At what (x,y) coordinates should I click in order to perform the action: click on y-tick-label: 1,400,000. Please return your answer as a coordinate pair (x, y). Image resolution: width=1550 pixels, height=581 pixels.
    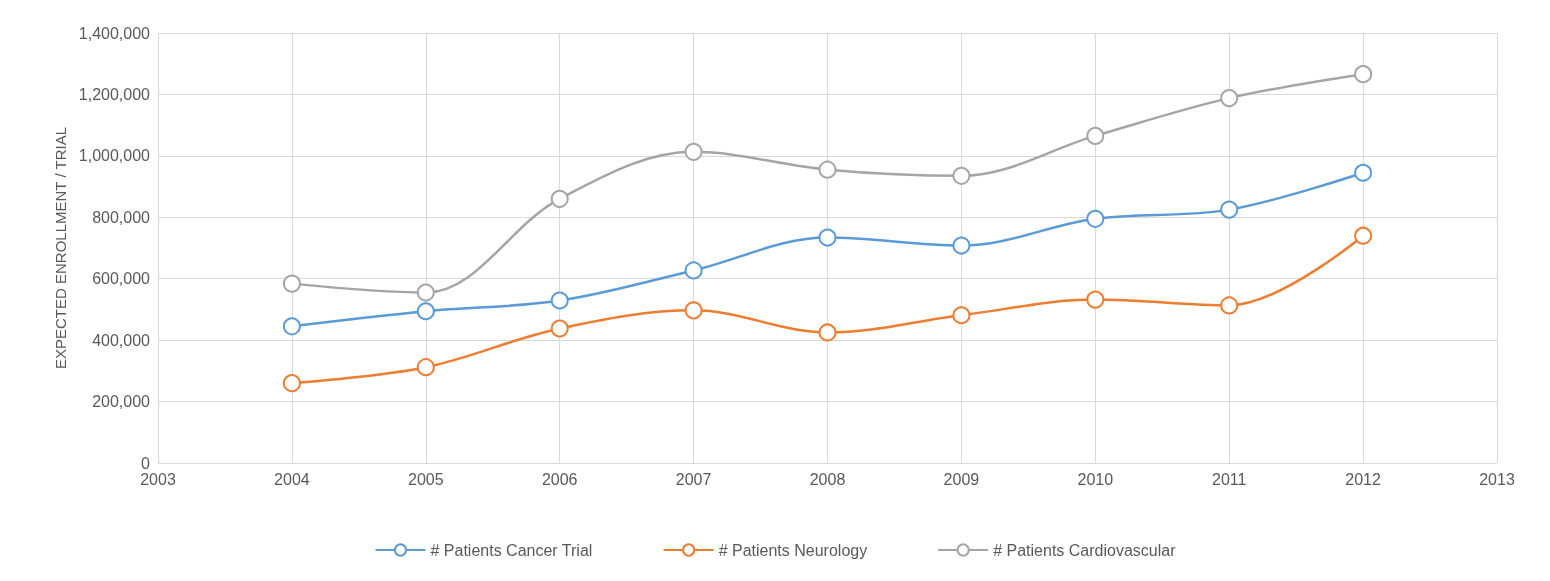
    Looking at the image, I should click on (114, 33).